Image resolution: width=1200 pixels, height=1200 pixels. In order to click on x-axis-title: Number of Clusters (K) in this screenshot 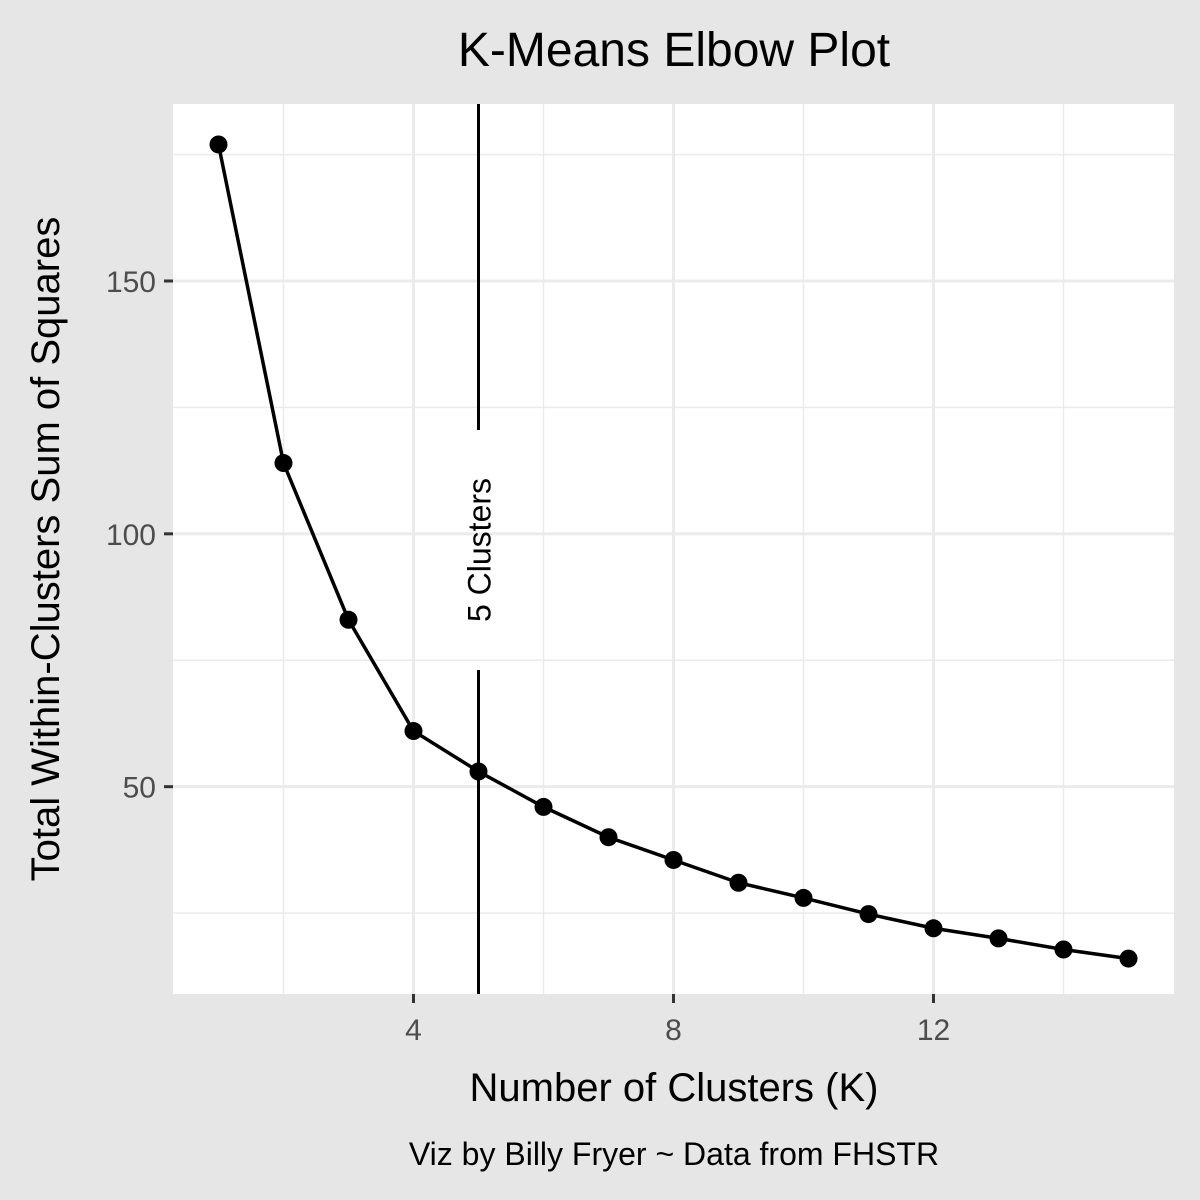, I will do `click(674, 1088)`.